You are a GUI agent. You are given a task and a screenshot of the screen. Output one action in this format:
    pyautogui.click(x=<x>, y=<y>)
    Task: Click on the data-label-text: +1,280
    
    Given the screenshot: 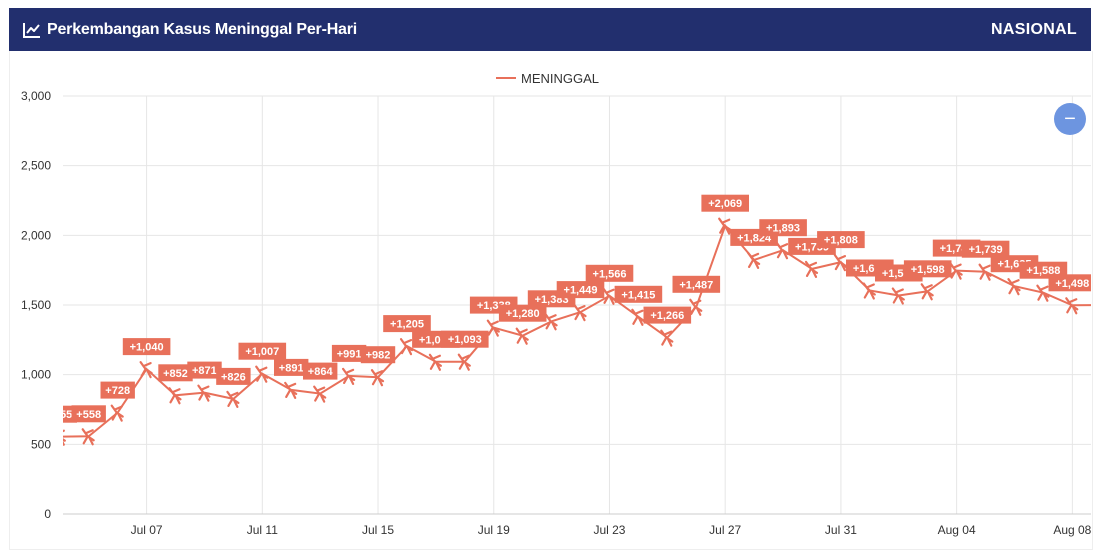 What is the action you would take?
    pyautogui.click(x=523, y=314)
    